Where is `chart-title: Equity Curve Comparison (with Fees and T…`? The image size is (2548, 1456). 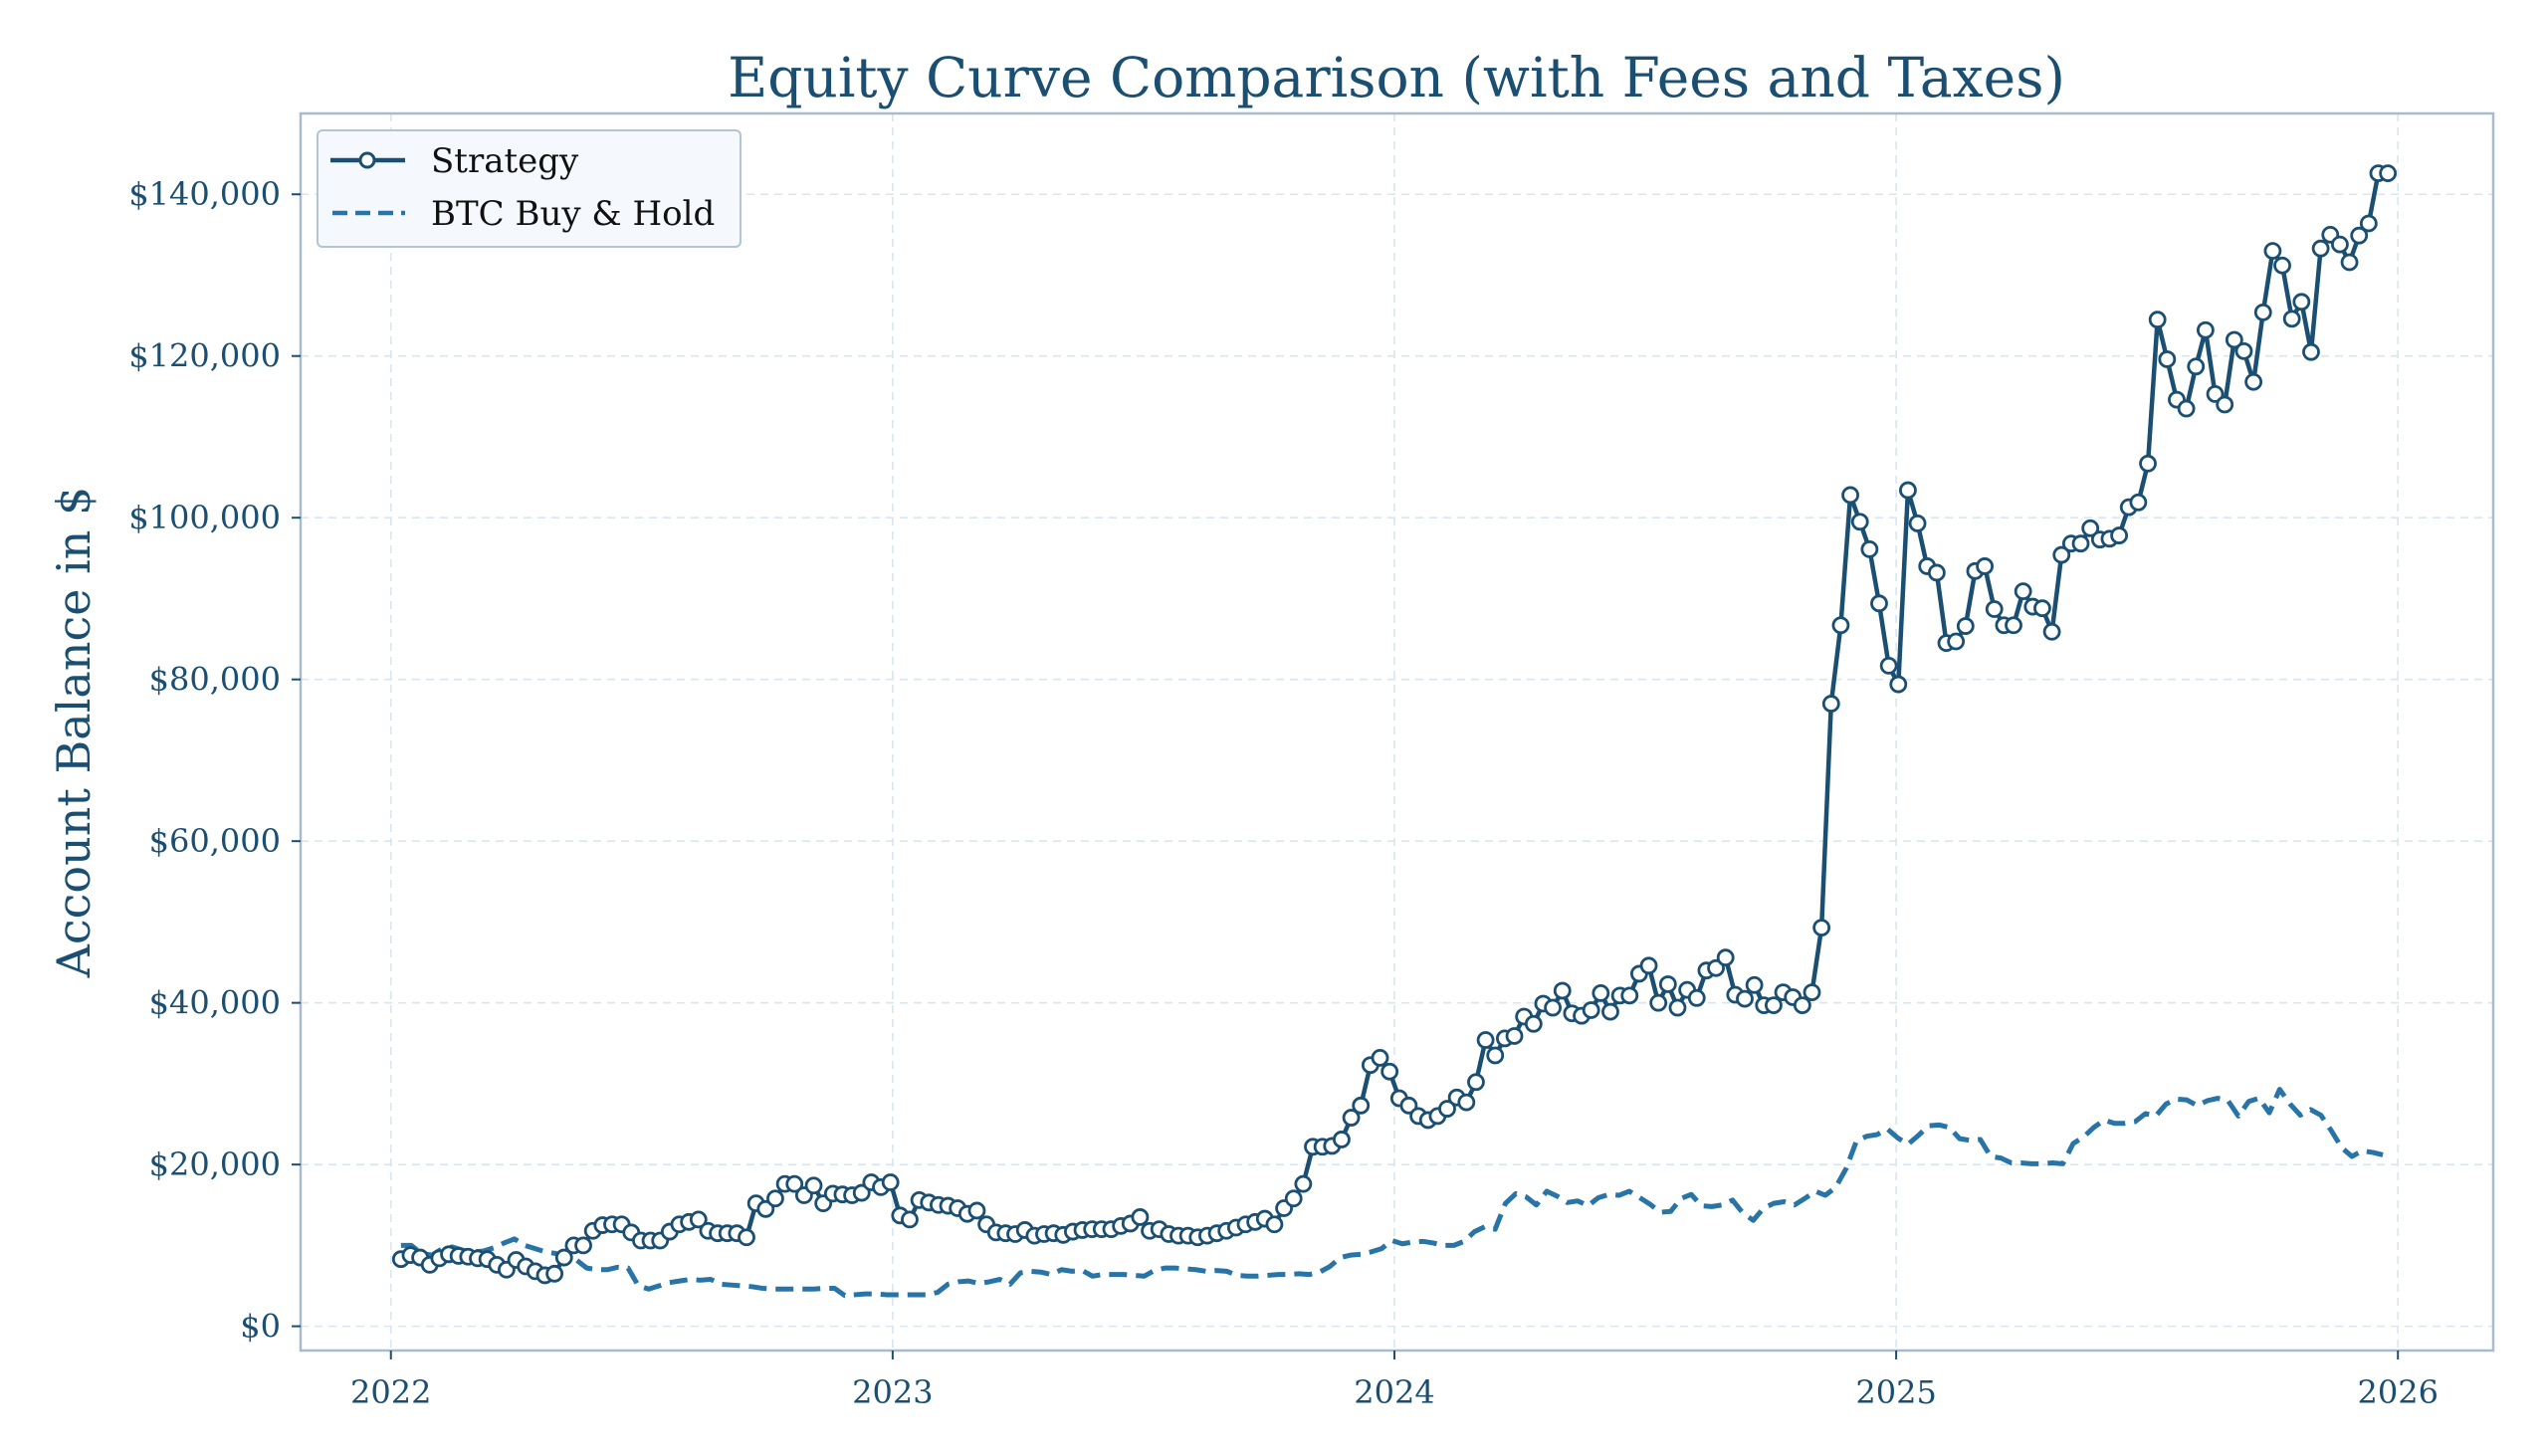 chart-title: Equity Curve Comparison (with Fees and T… is located at coordinates (1396, 77).